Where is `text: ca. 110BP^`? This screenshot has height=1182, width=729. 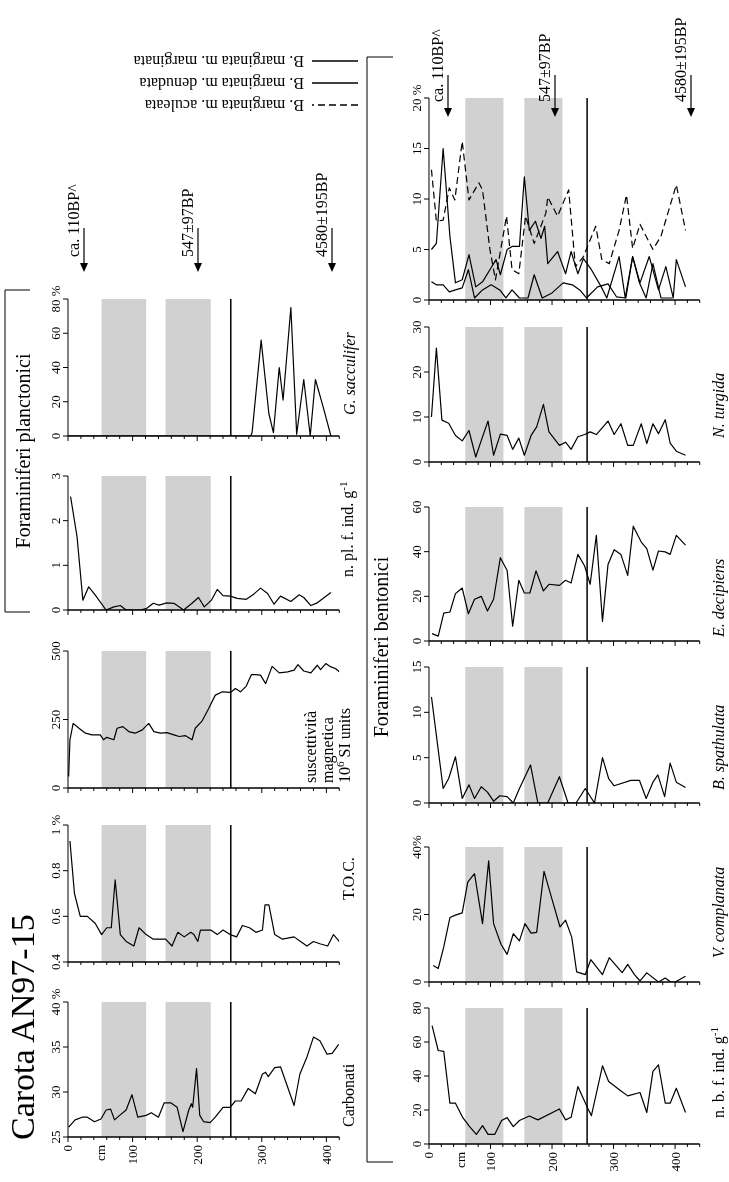 text: ca. 110BP^ is located at coordinates (73, 220).